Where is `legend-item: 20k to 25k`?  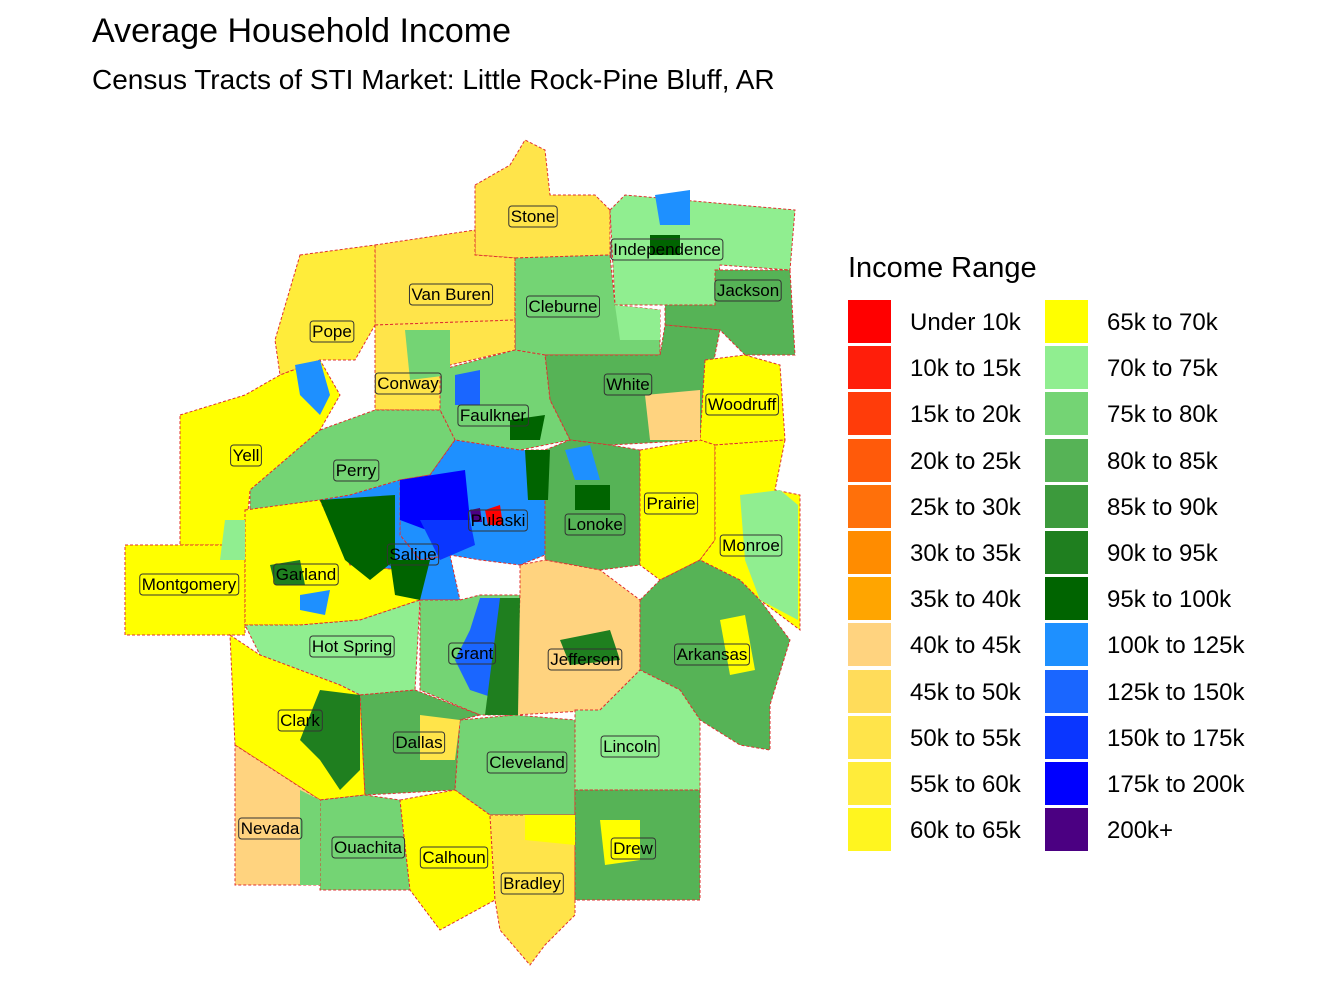
legend-item: 20k to 25k is located at coordinates (958, 461).